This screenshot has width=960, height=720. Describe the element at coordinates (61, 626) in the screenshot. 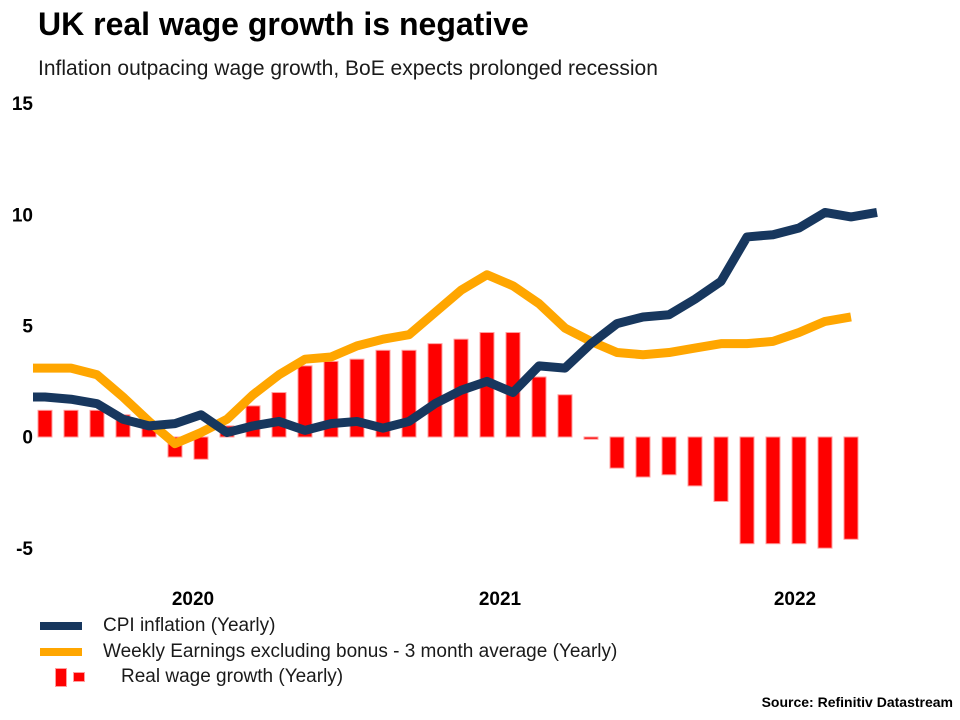

I see `legend-swatch-cpi-line` at that location.